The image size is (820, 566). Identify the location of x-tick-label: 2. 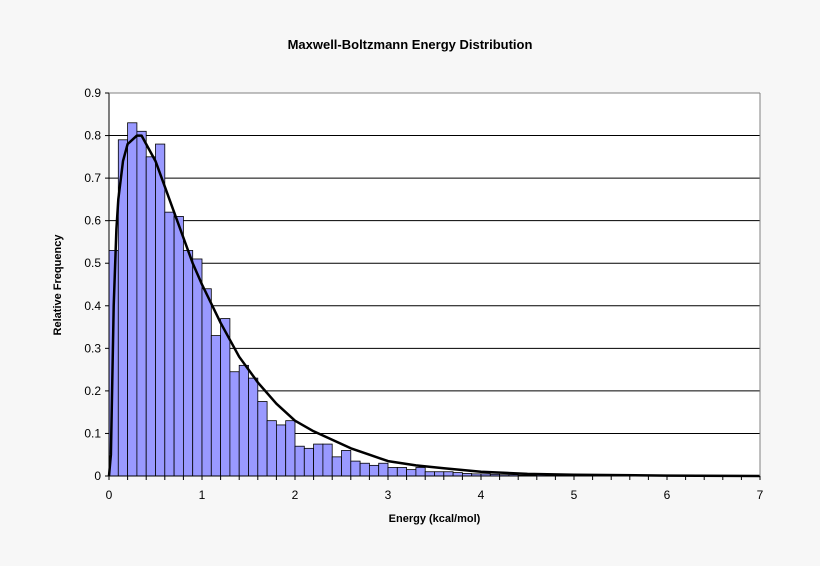
(295, 495).